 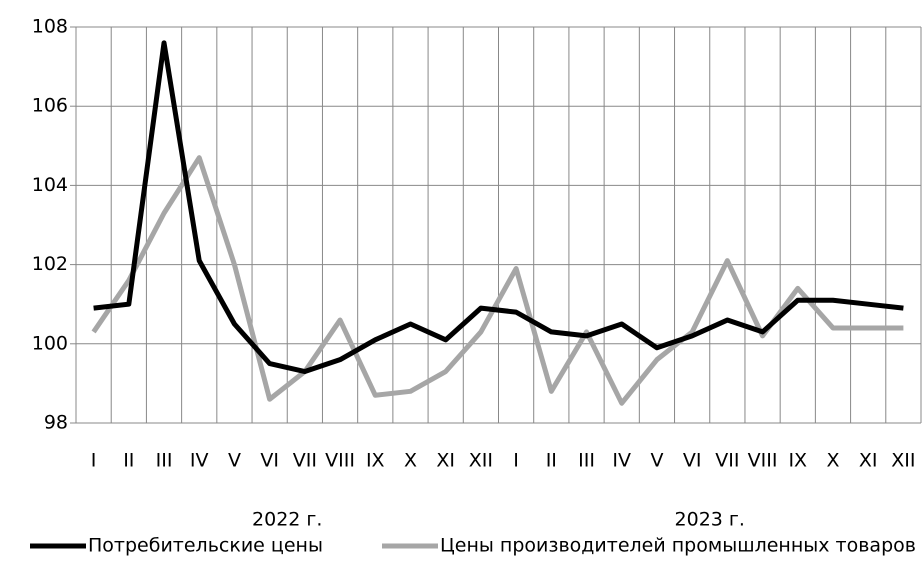 I want to click on legend-label: Потребительские цены, so click(x=205, y=546).